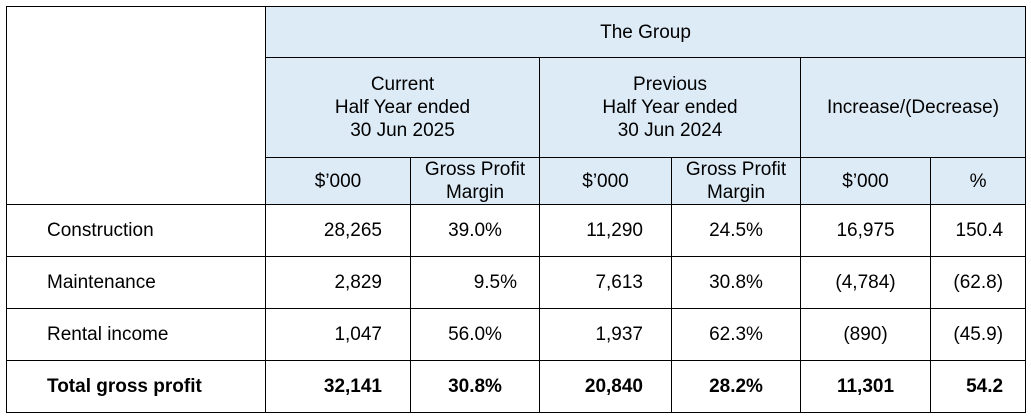  Describe the element at coordinates (736, 181) in the screenshot. I see `previous-margin-header: Gross Profit Margin` at that location.